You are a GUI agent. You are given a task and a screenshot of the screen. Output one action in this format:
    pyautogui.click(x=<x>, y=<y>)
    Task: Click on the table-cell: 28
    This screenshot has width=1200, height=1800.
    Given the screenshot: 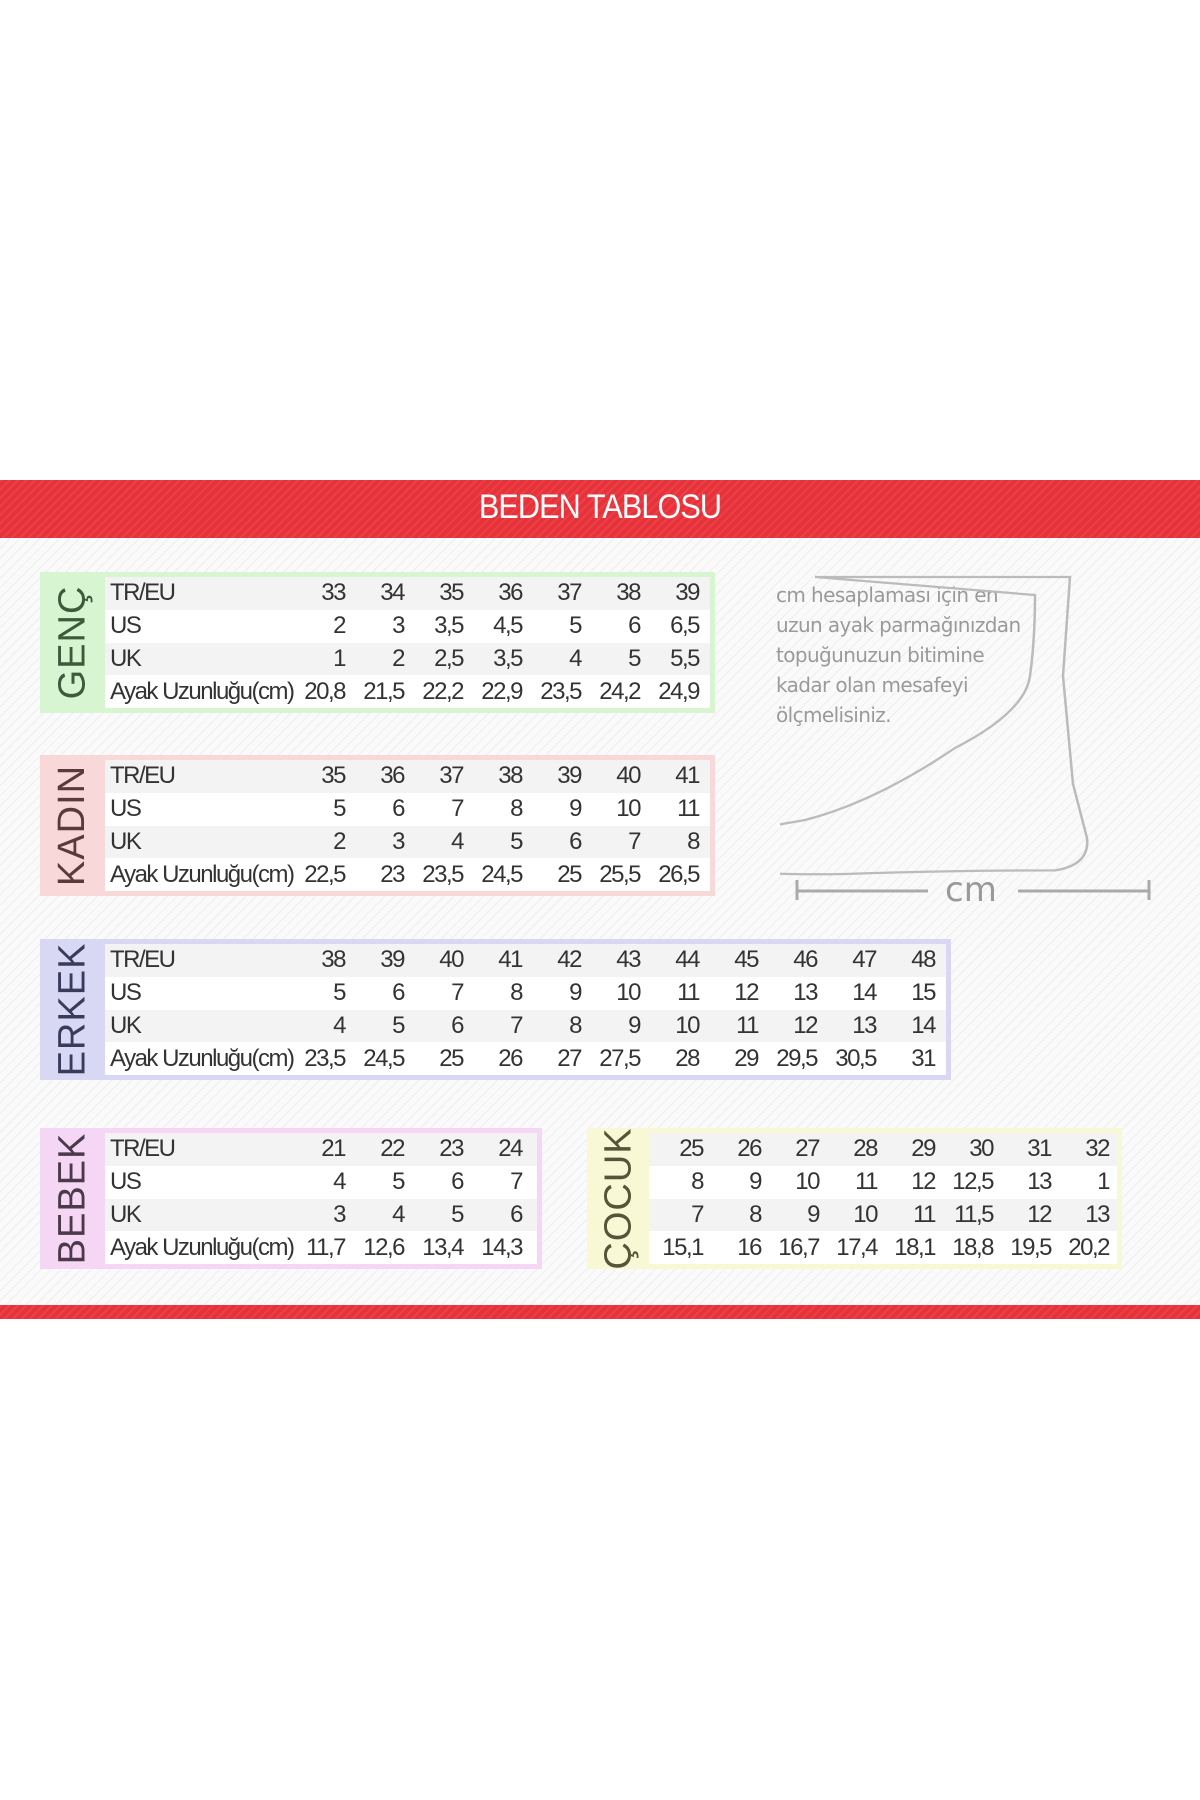 What is the action you would take?
    pyautogui.click(x=687, y=1058)
    